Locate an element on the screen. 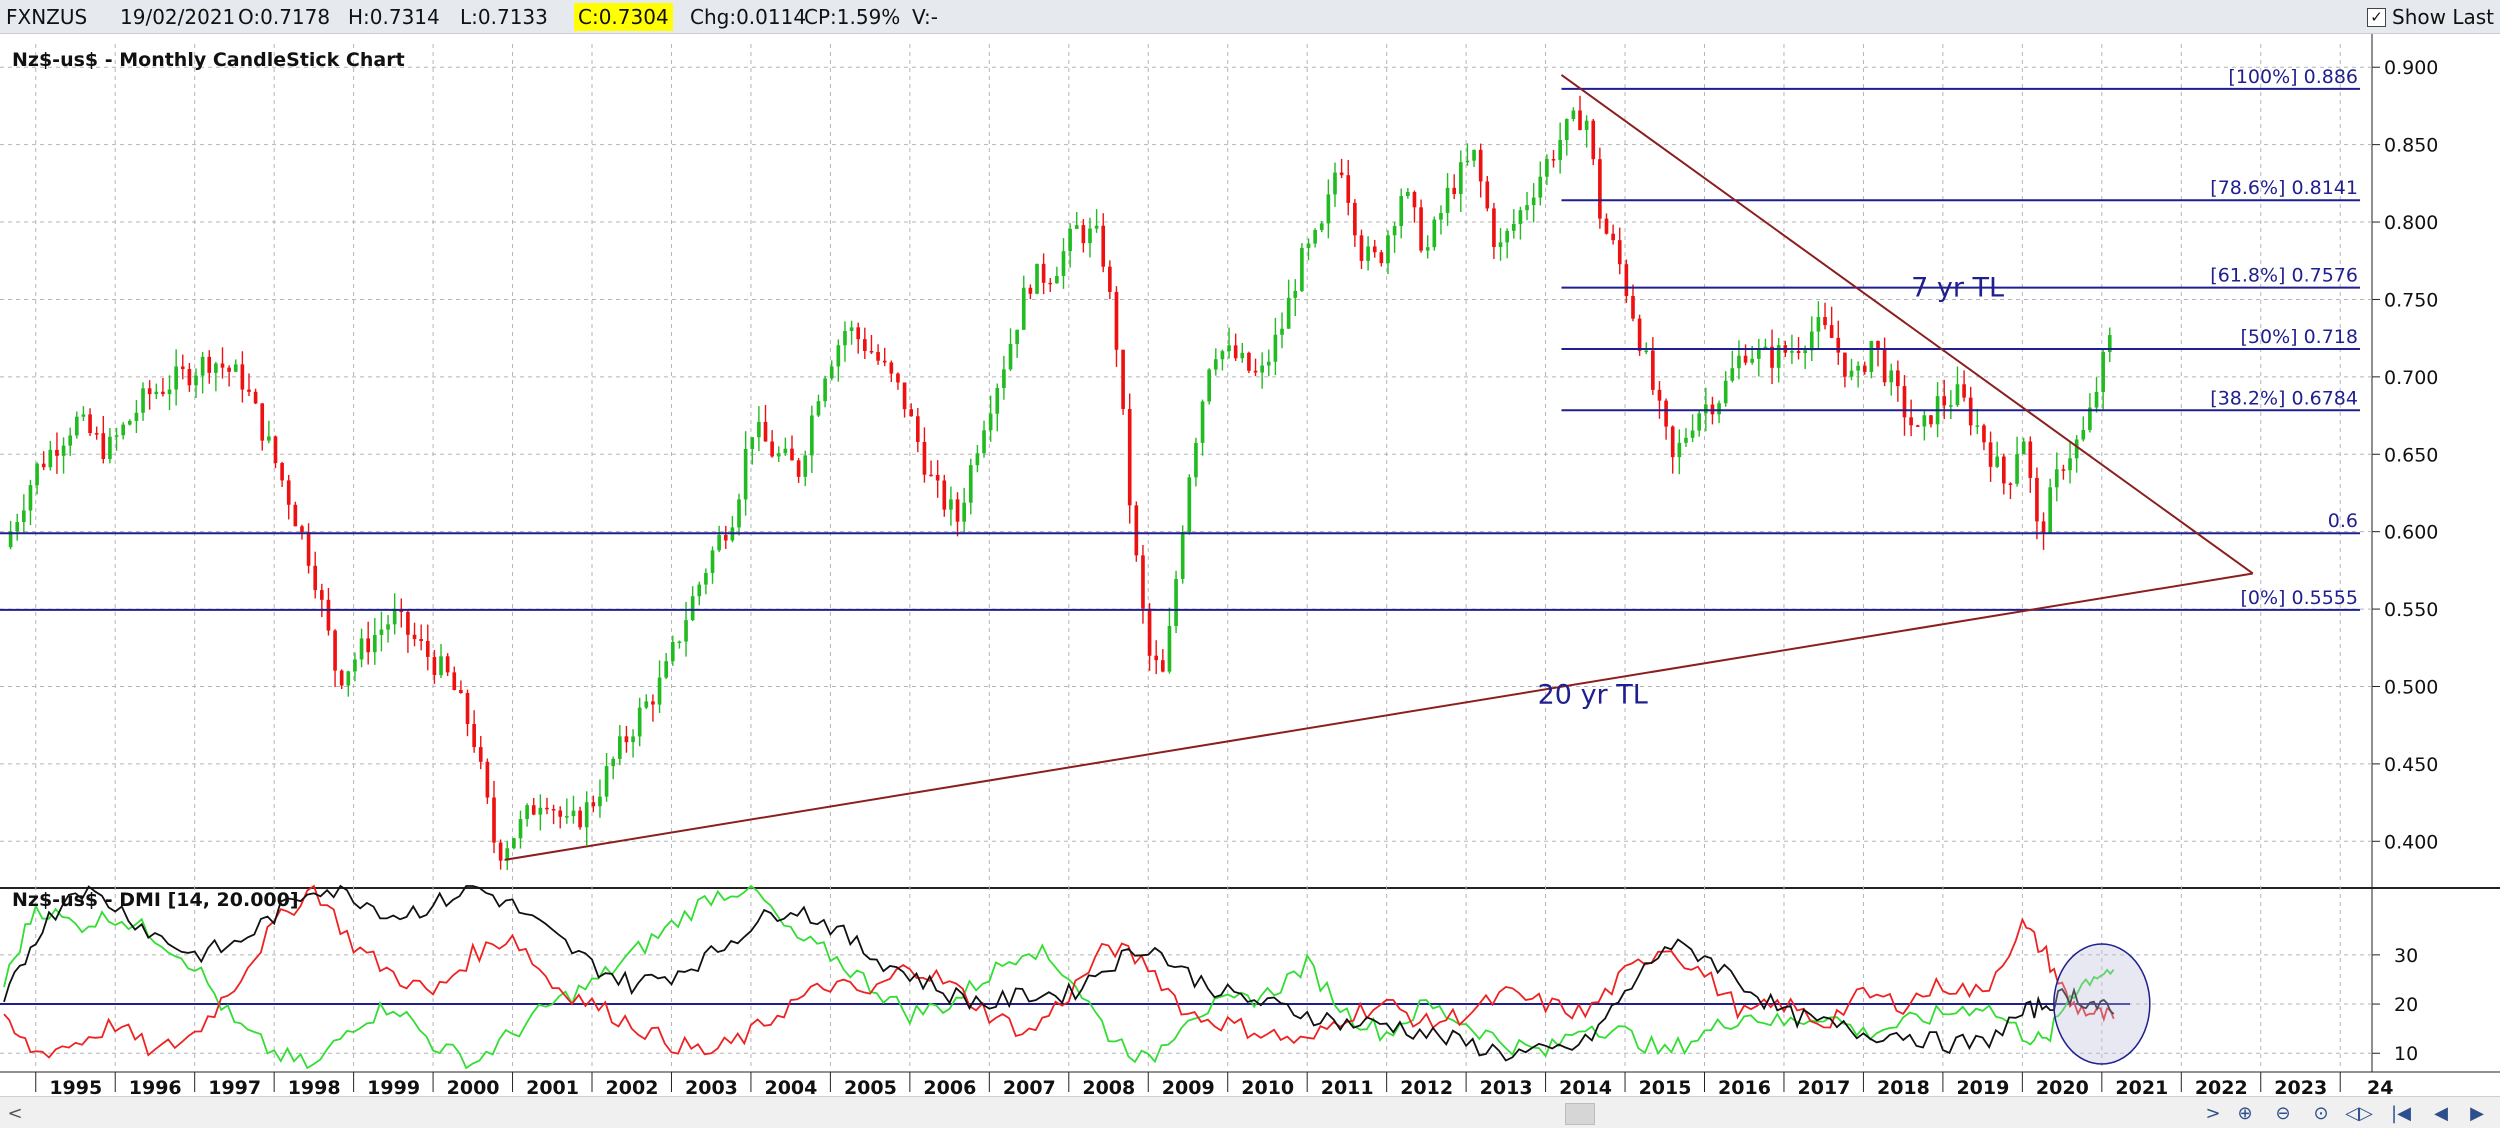 The height and width of the screenshot is (1128, 2500). previous-bar-icon: ◀ is located at coordinates (2441, 1113).